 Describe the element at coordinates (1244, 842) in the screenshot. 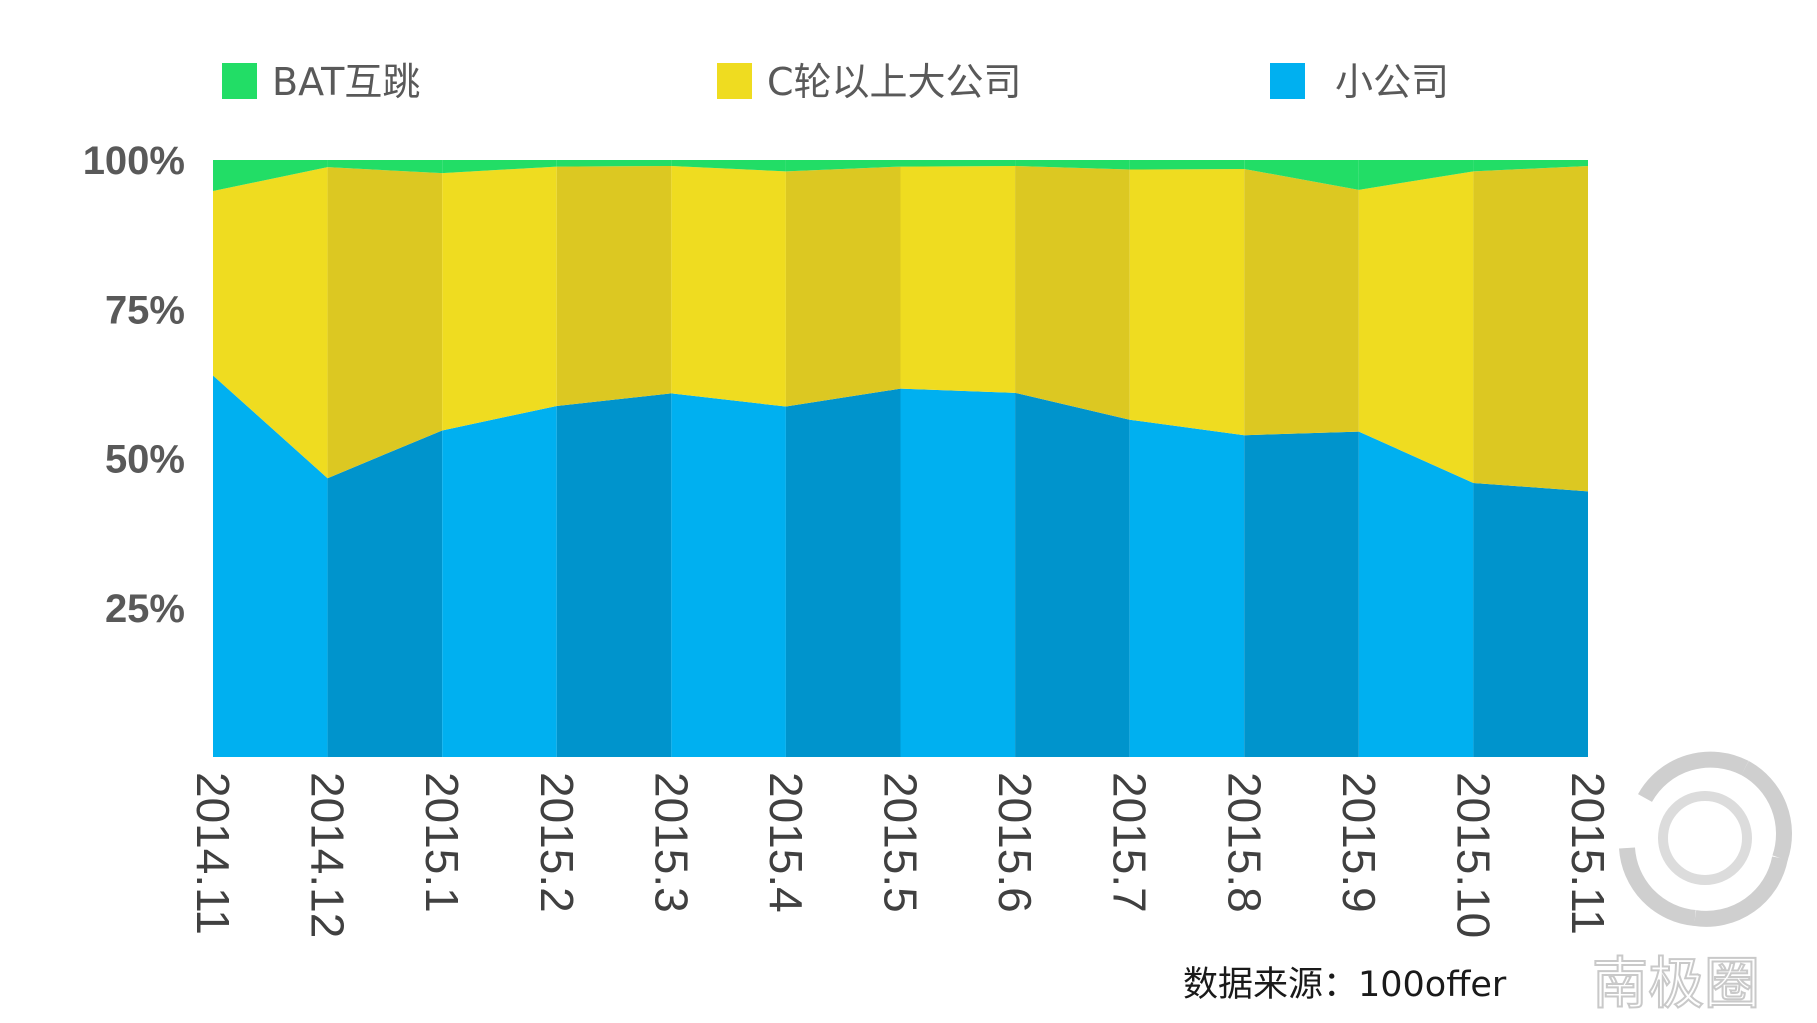

I see `x-tick-label: 2015.8` at that location.